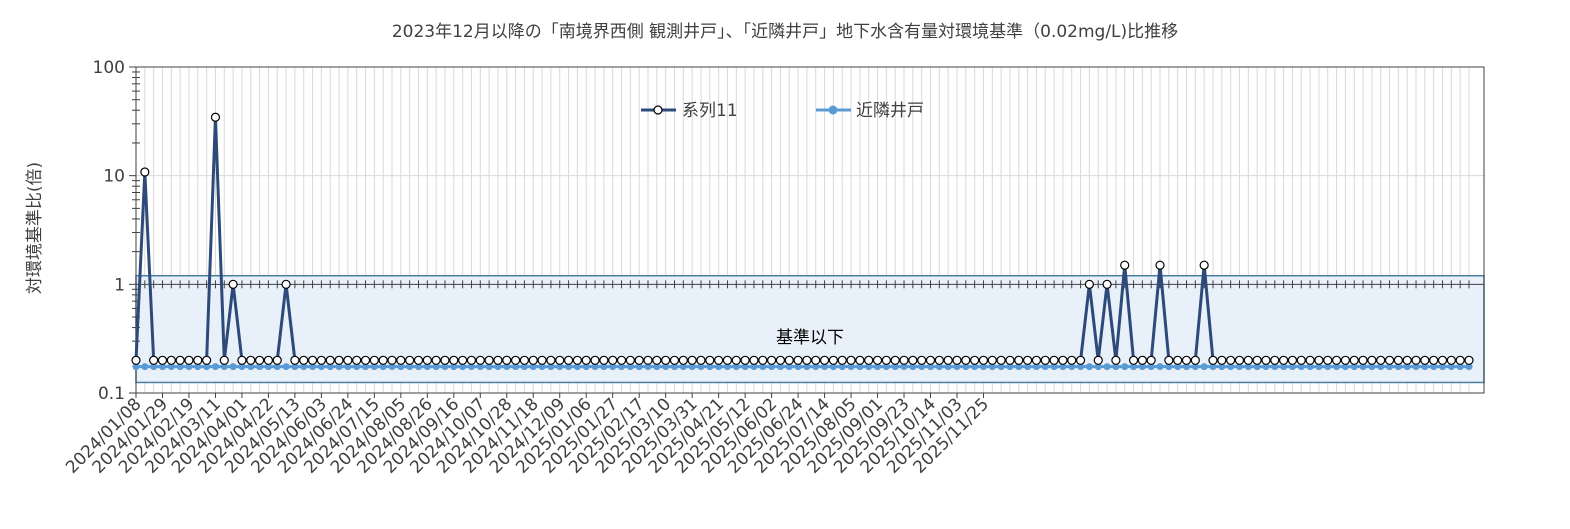 The height and width of the screenshot is (529, 1570). I want to click on legend-label-neighbor-well: 近隣井戸, so click(890, 111).